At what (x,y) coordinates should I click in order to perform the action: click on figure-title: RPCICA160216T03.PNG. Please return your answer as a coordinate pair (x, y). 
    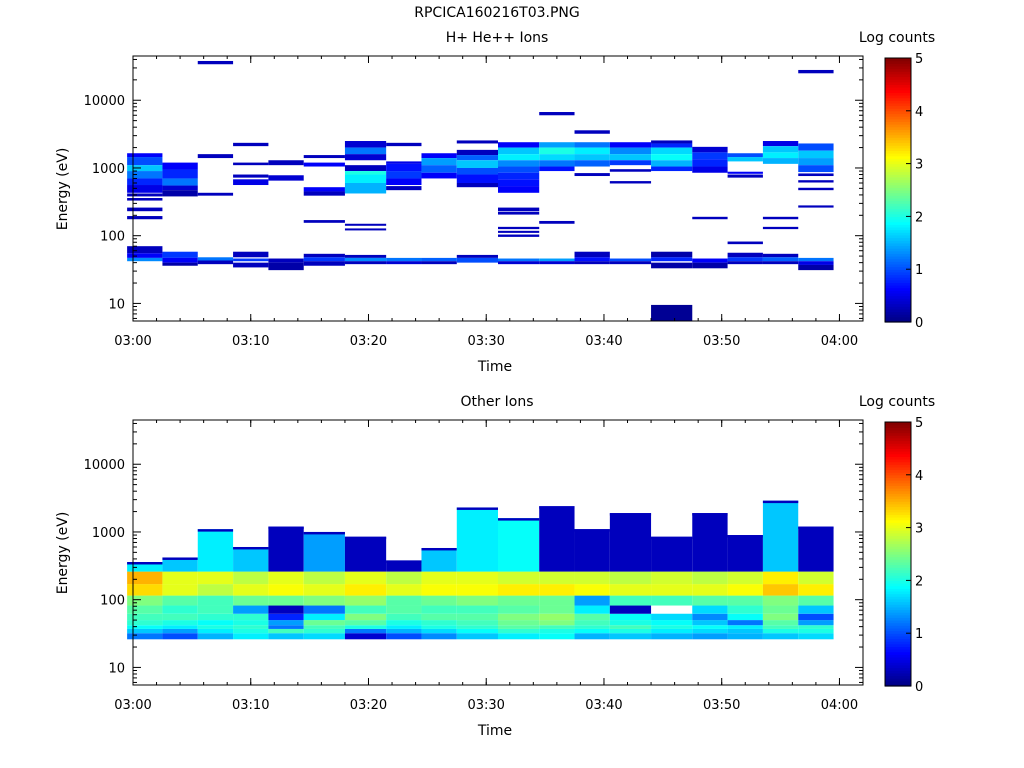
    Looking at the image, I should click on (496, 13).